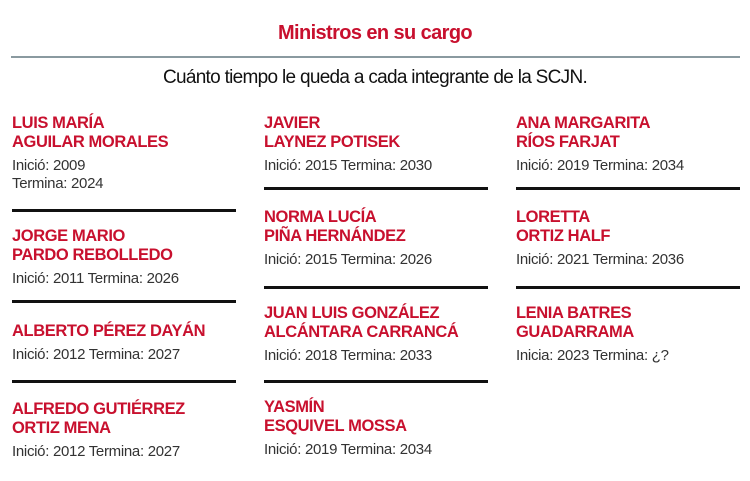 The image size is (750, 481). Describe the element at coordinates (375, 33) in the screenshot. I see `page-title: Ministros en su cargo` at that location.